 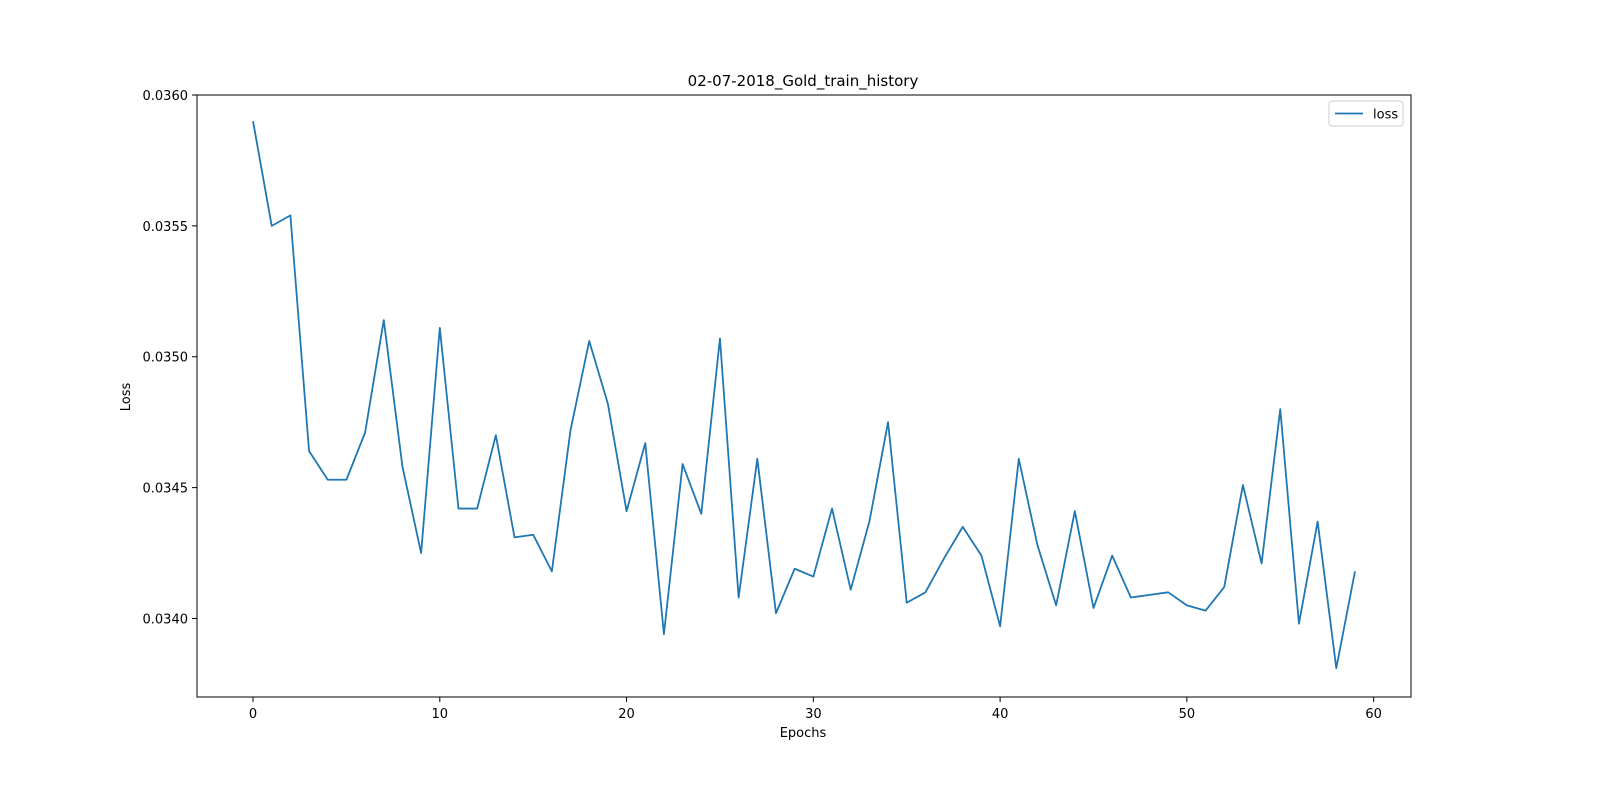 I want to click on x-tick-label: 10, so click(x=440, y=714).